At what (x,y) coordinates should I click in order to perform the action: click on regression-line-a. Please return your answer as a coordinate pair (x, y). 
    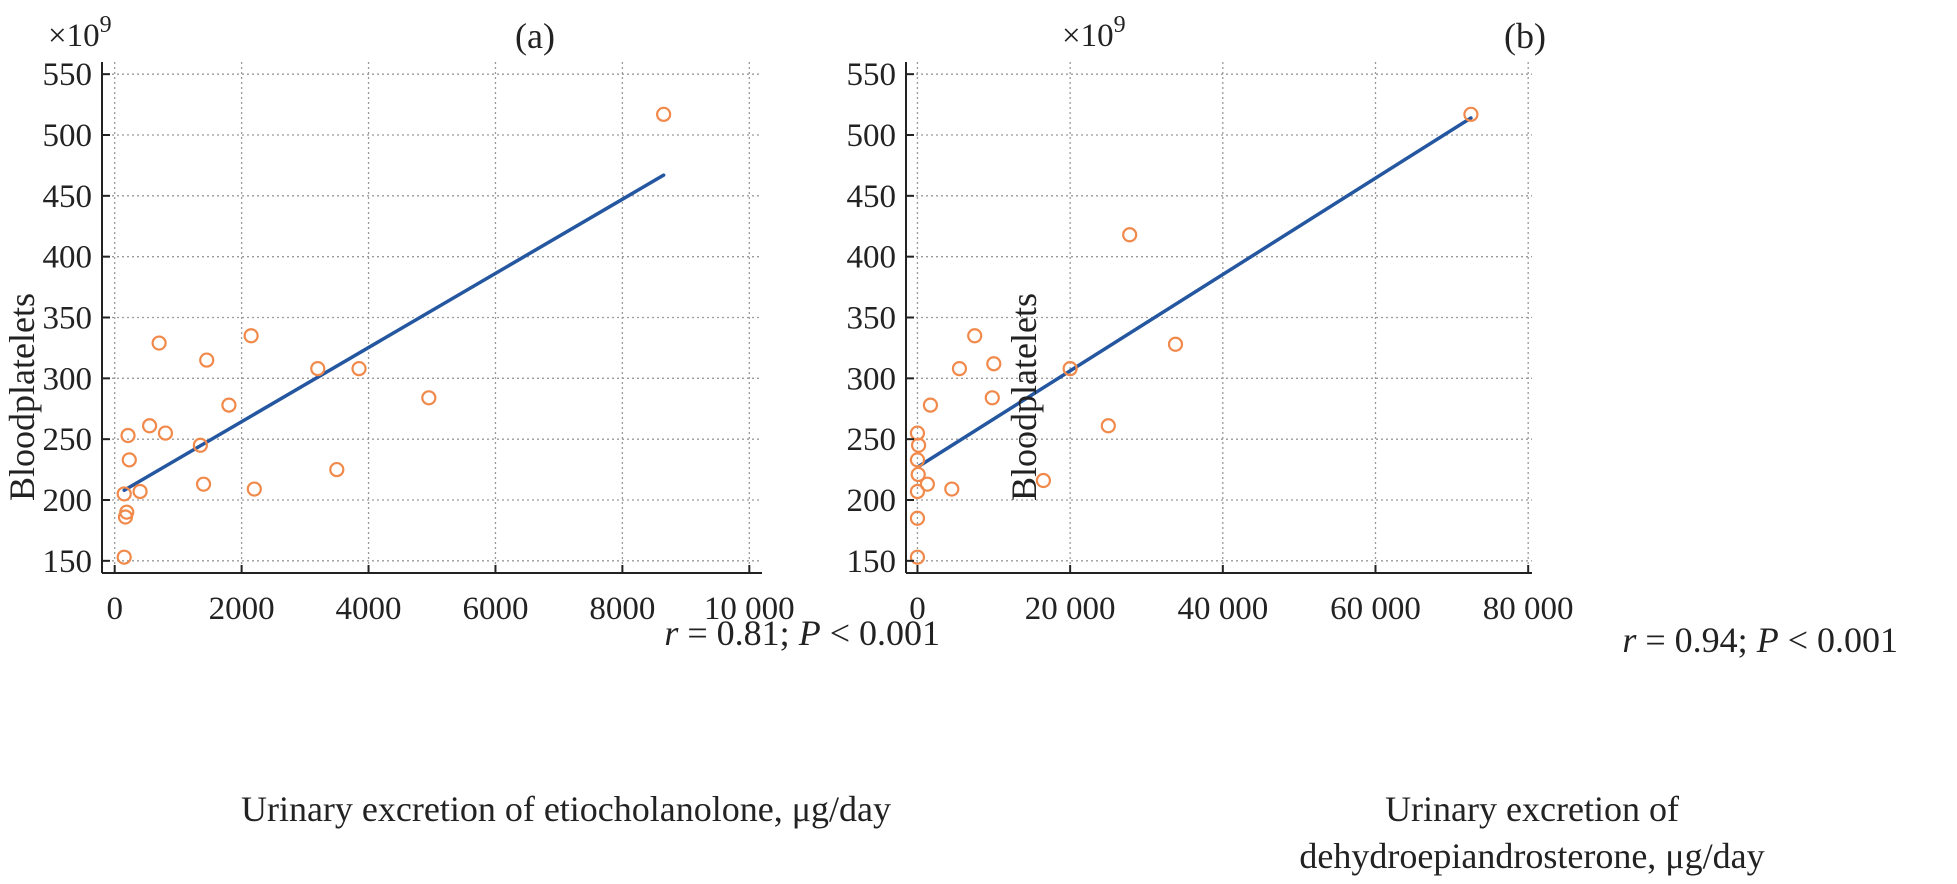
    Looking at the image, I should click on (394, 333).